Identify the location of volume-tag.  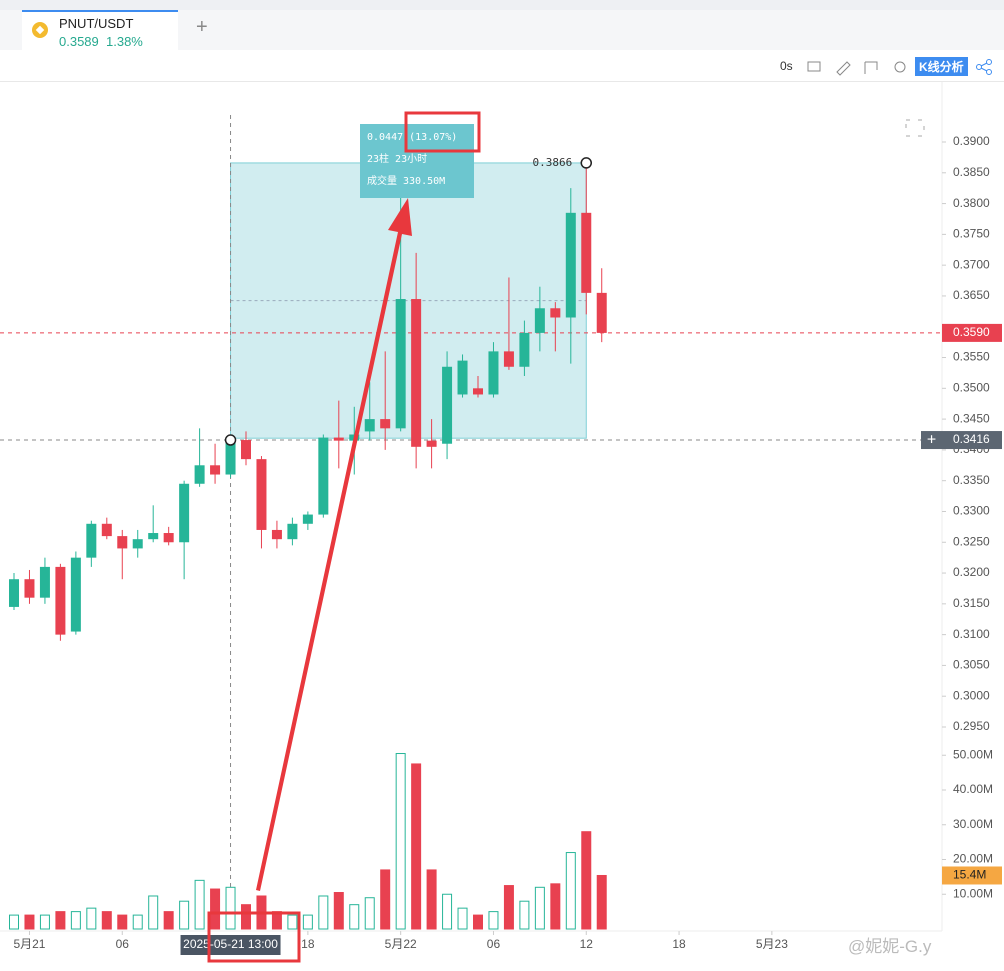
(972, 875).